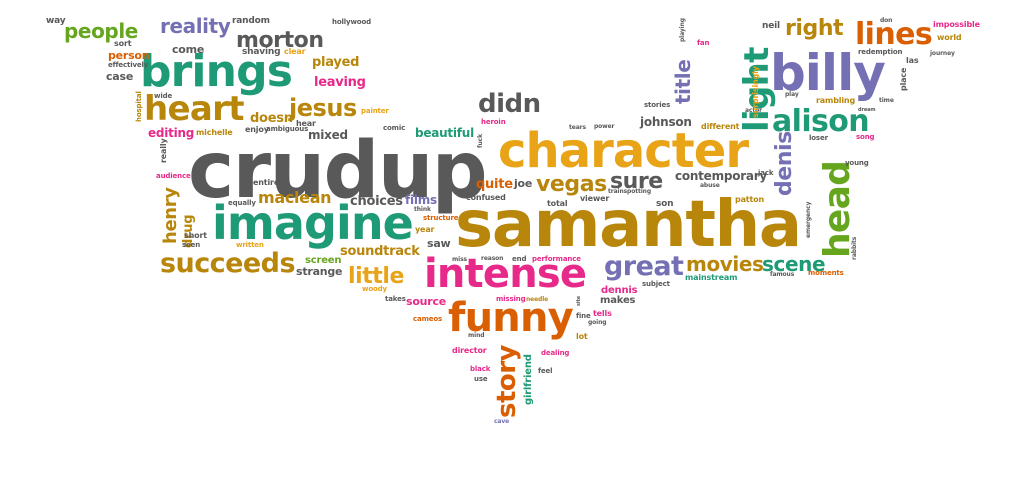 Image resolution: width=1023 pixels, height=504 pixels. Describe the element at coordinates (214, 132) in the screenshot. I see `word-michelle: michelle` at that location.